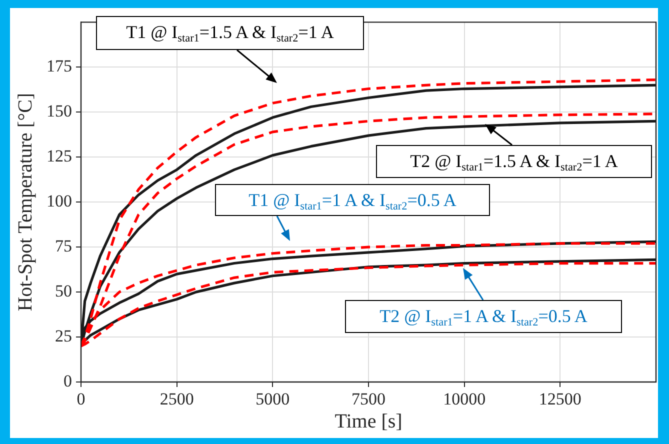 This screenshot has height=444, width=669. I want to click on x-tick-label: 5000, so click(273, 399).